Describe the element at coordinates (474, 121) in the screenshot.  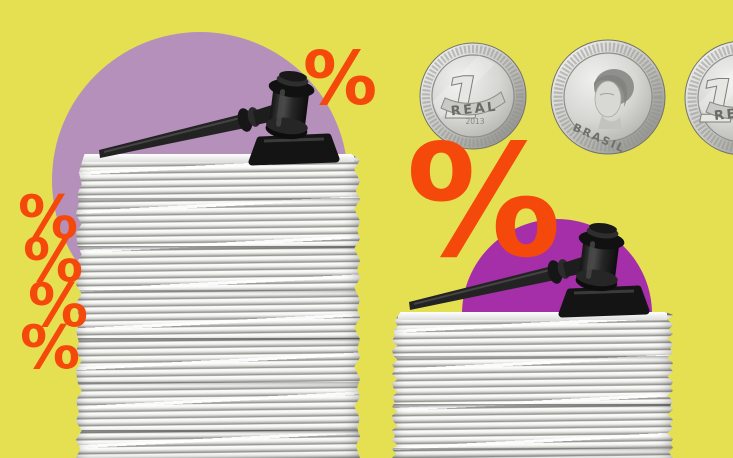
I see `coin-year: 2013` at that location.